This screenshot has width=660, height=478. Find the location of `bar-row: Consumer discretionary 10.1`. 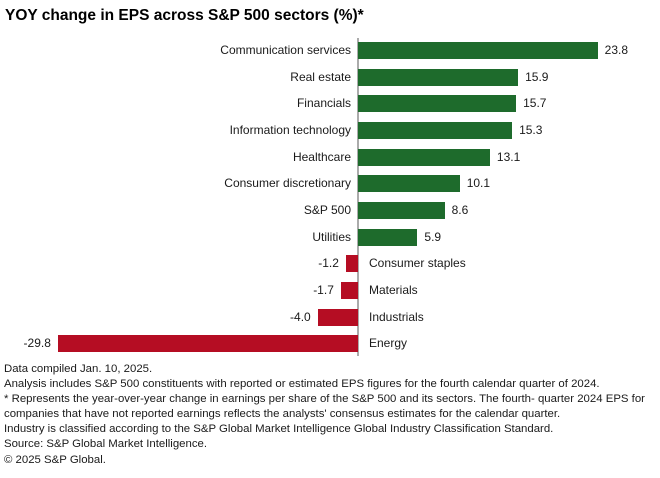

bar-row: Consumer discretionary 10.1 is located at coordinates (330, 184).